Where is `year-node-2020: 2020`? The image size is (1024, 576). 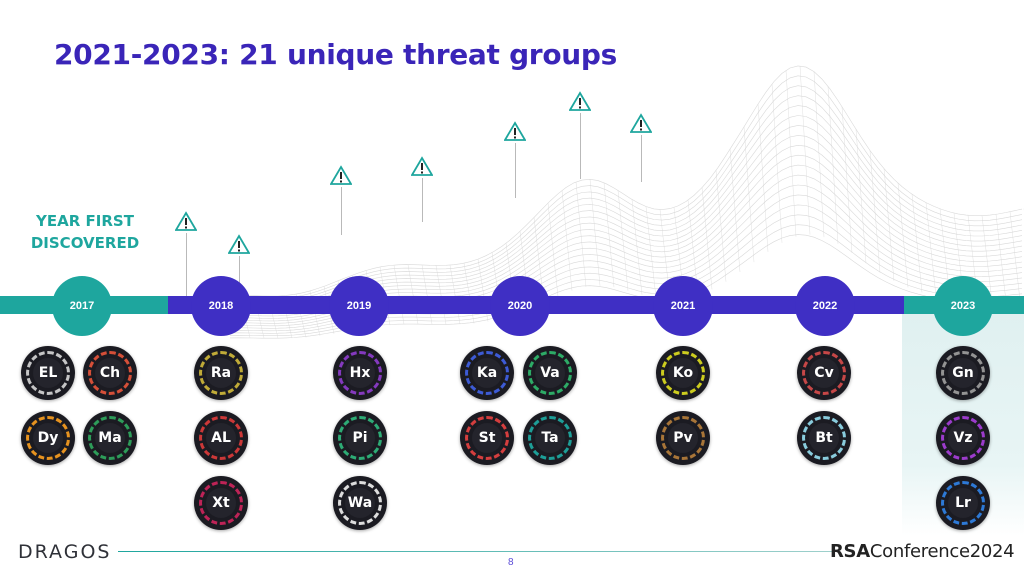
year-node-2020: 2020 is located at coordinates (520, 306).